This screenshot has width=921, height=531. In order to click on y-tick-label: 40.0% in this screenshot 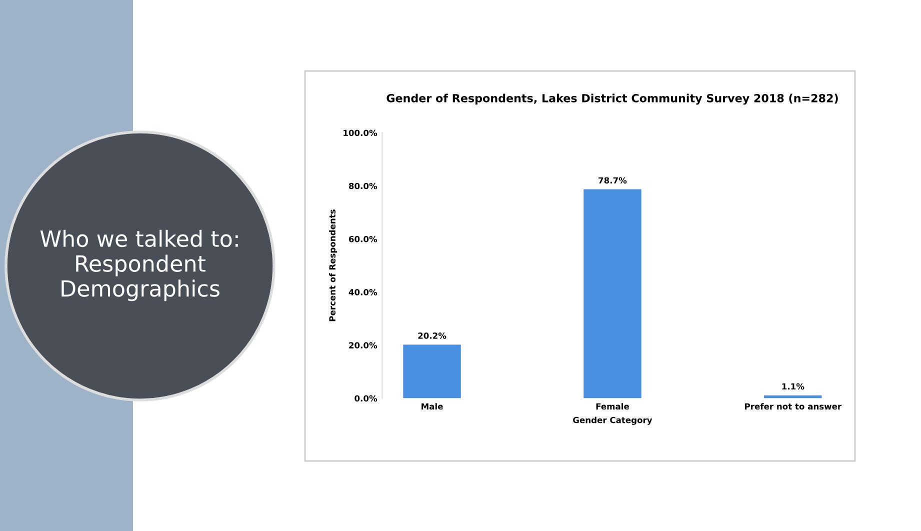, I will do `click(363, 292)`.